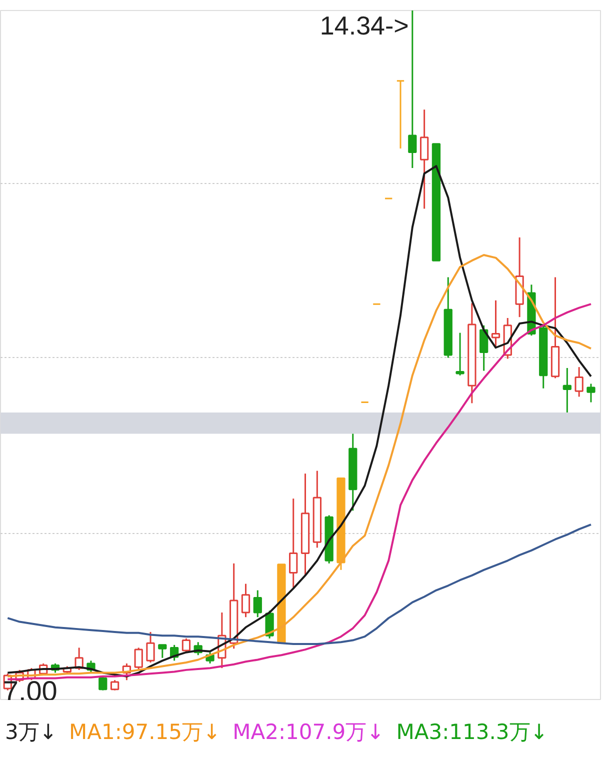 The width and height of the screenshot is (610, 772). I want to click on text: 3万↓, so click(31, 732).